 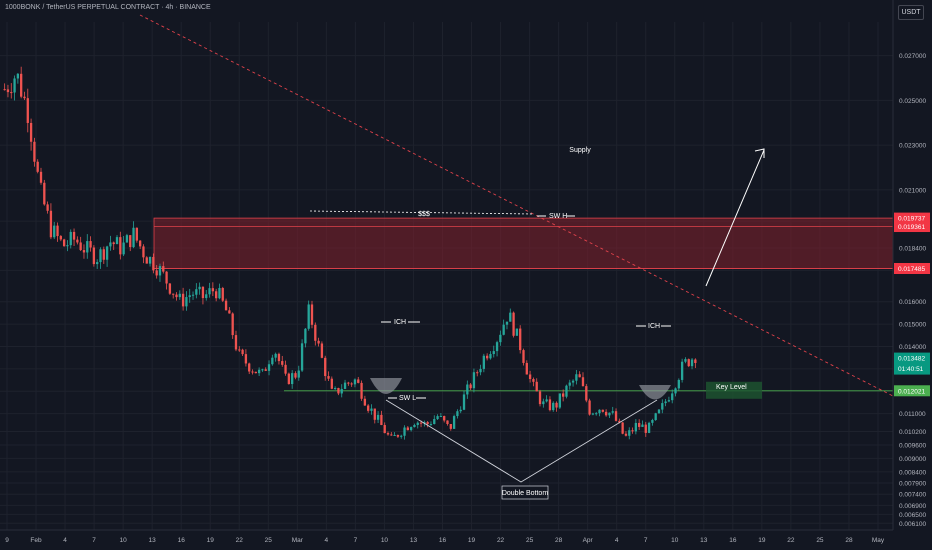 What do you see at coordinates (654, 326) in the screenshot?
I see `ich-2-label: ICH` at bounding box center [654, 326].